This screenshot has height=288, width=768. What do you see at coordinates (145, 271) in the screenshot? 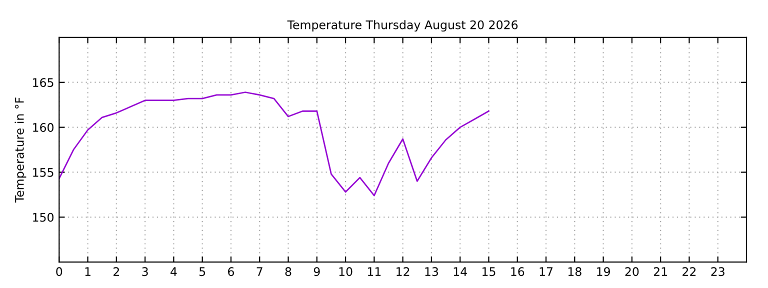
I see `x-tick-label: 3` at bounding box center [145, 271].